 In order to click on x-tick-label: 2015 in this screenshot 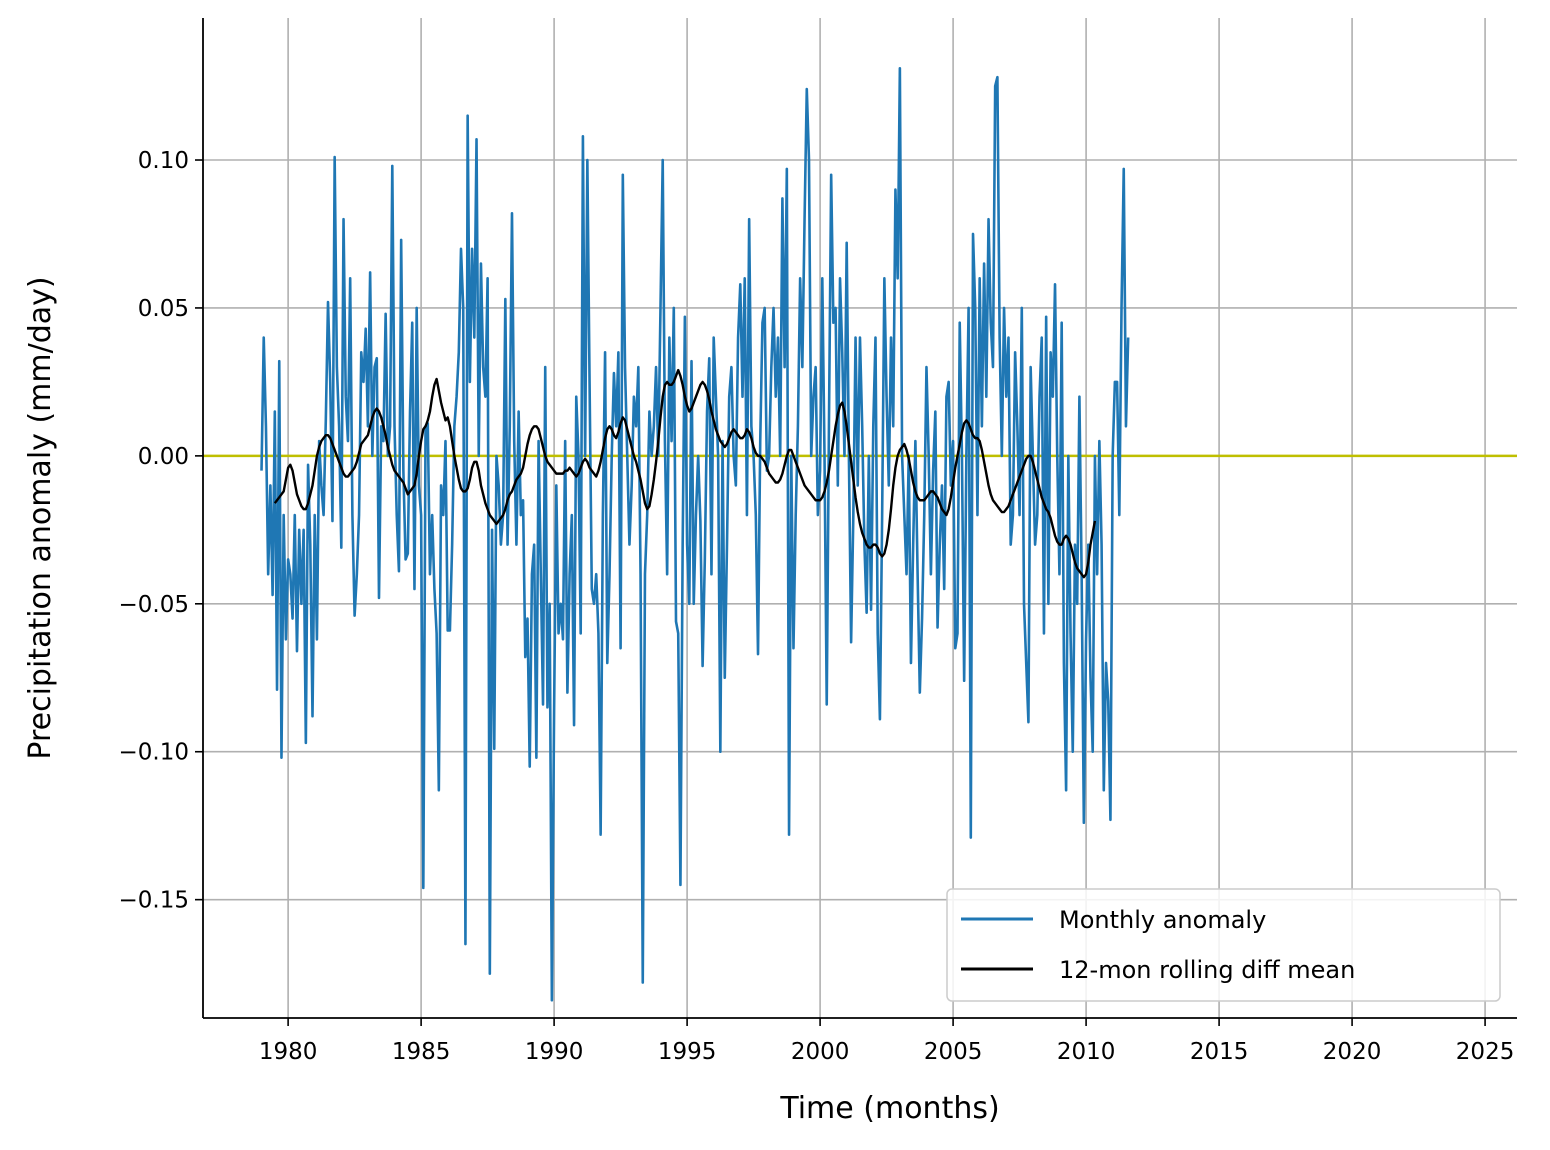, I will do `click(1219, 1052)`.